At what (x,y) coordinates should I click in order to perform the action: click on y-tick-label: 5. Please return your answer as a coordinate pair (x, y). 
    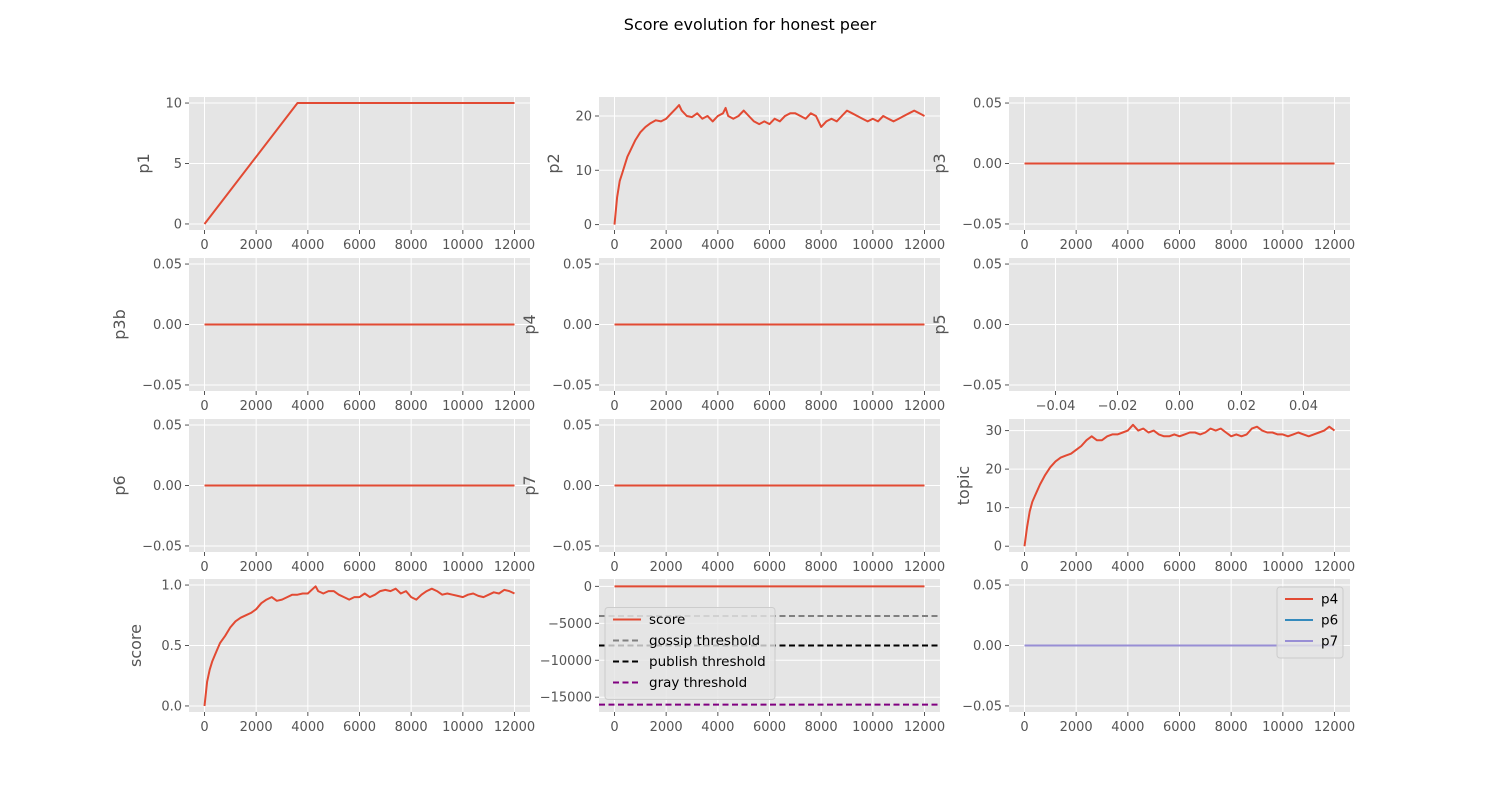
    Looking at the image, I should click on (178, 164).